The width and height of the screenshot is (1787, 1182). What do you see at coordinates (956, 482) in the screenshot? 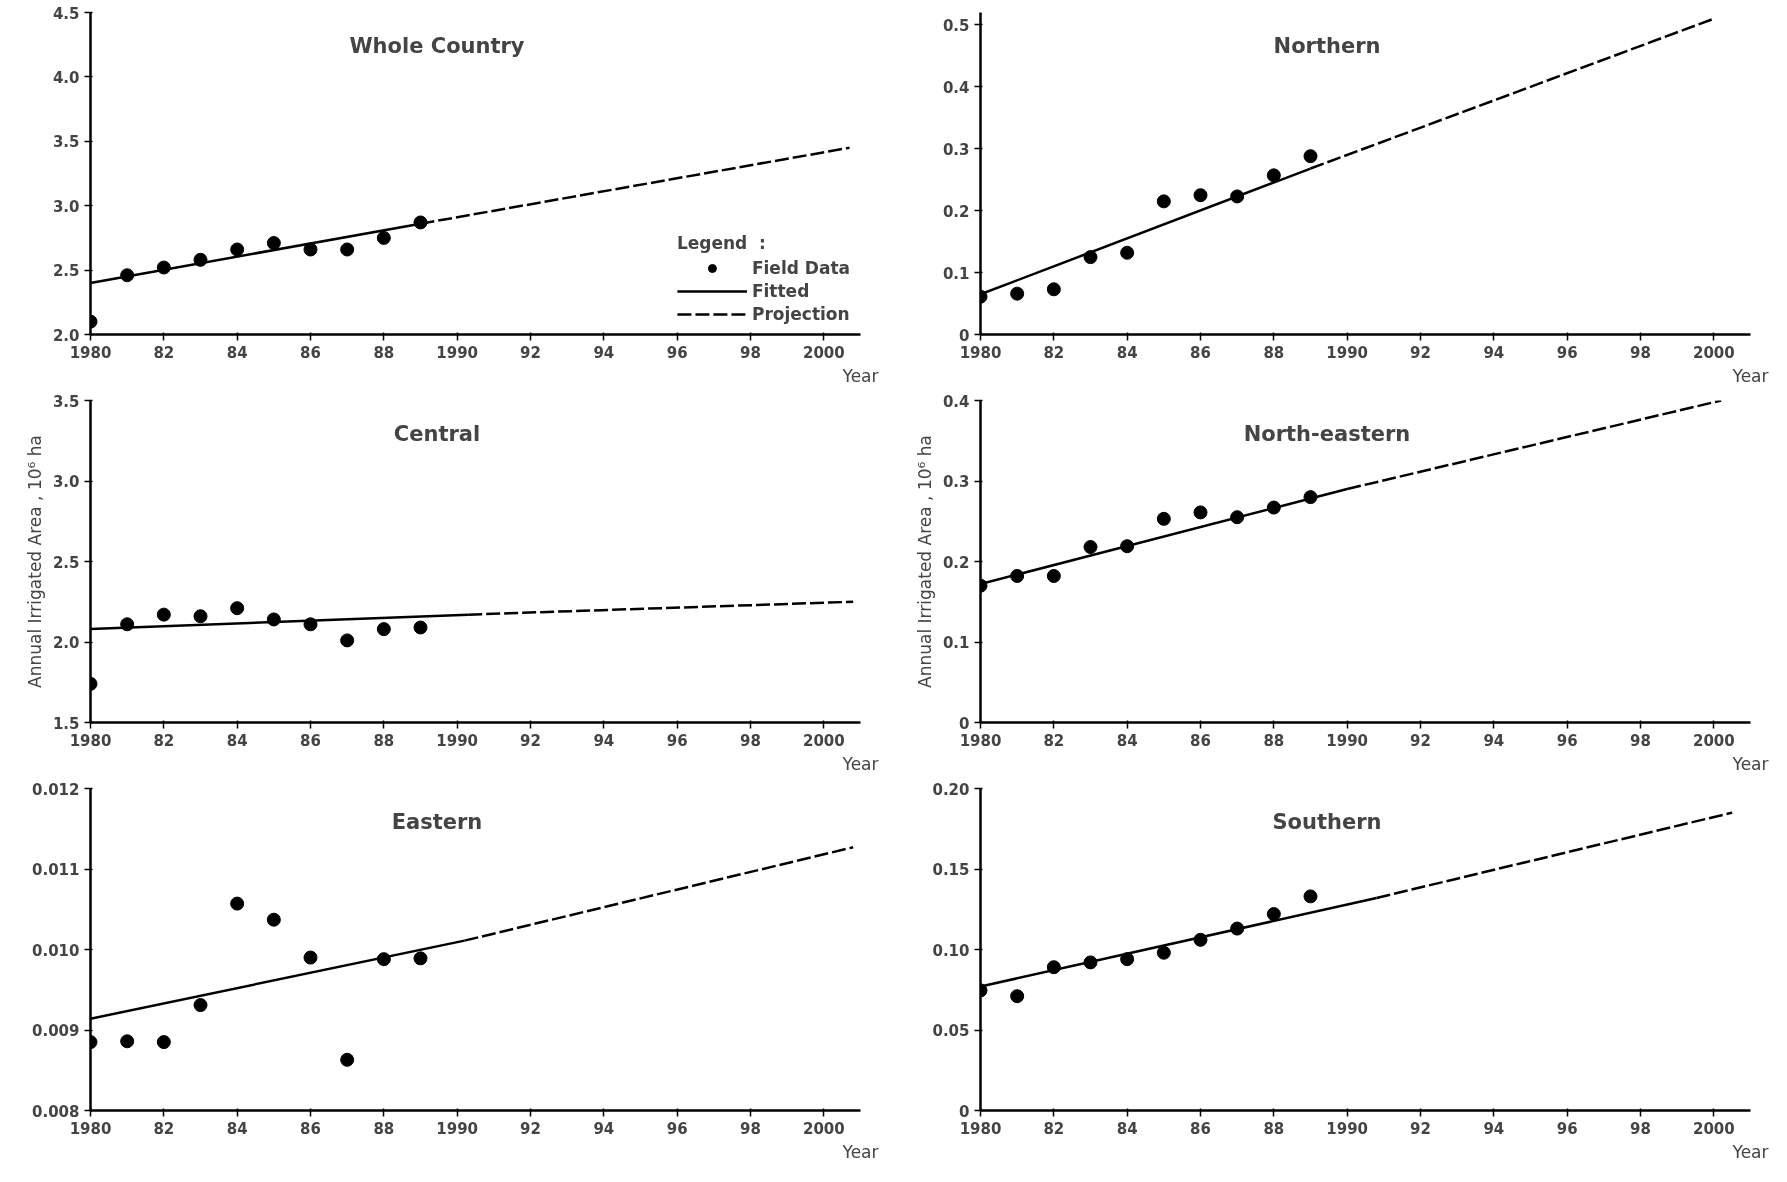
I see `y-tick-label: 0.3` at bounding box center [956, 482].